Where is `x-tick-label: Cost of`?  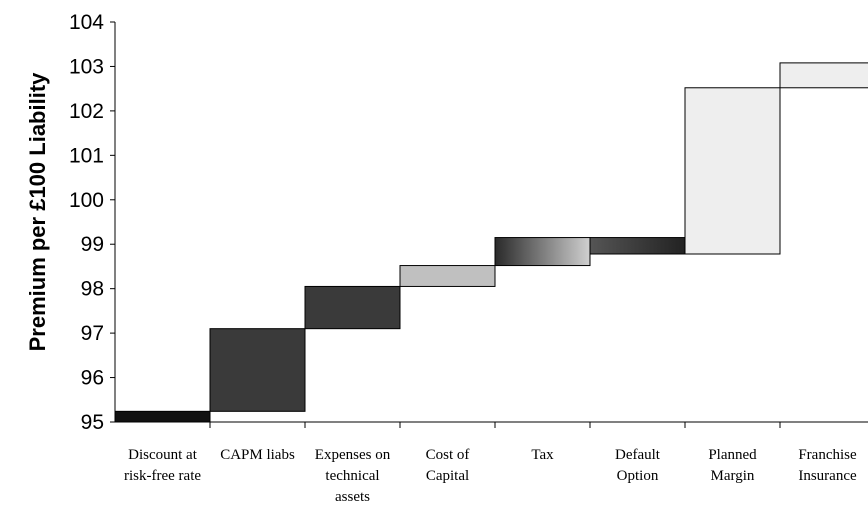
x-tick-label: Cost of is located at coordinates (448, 455).